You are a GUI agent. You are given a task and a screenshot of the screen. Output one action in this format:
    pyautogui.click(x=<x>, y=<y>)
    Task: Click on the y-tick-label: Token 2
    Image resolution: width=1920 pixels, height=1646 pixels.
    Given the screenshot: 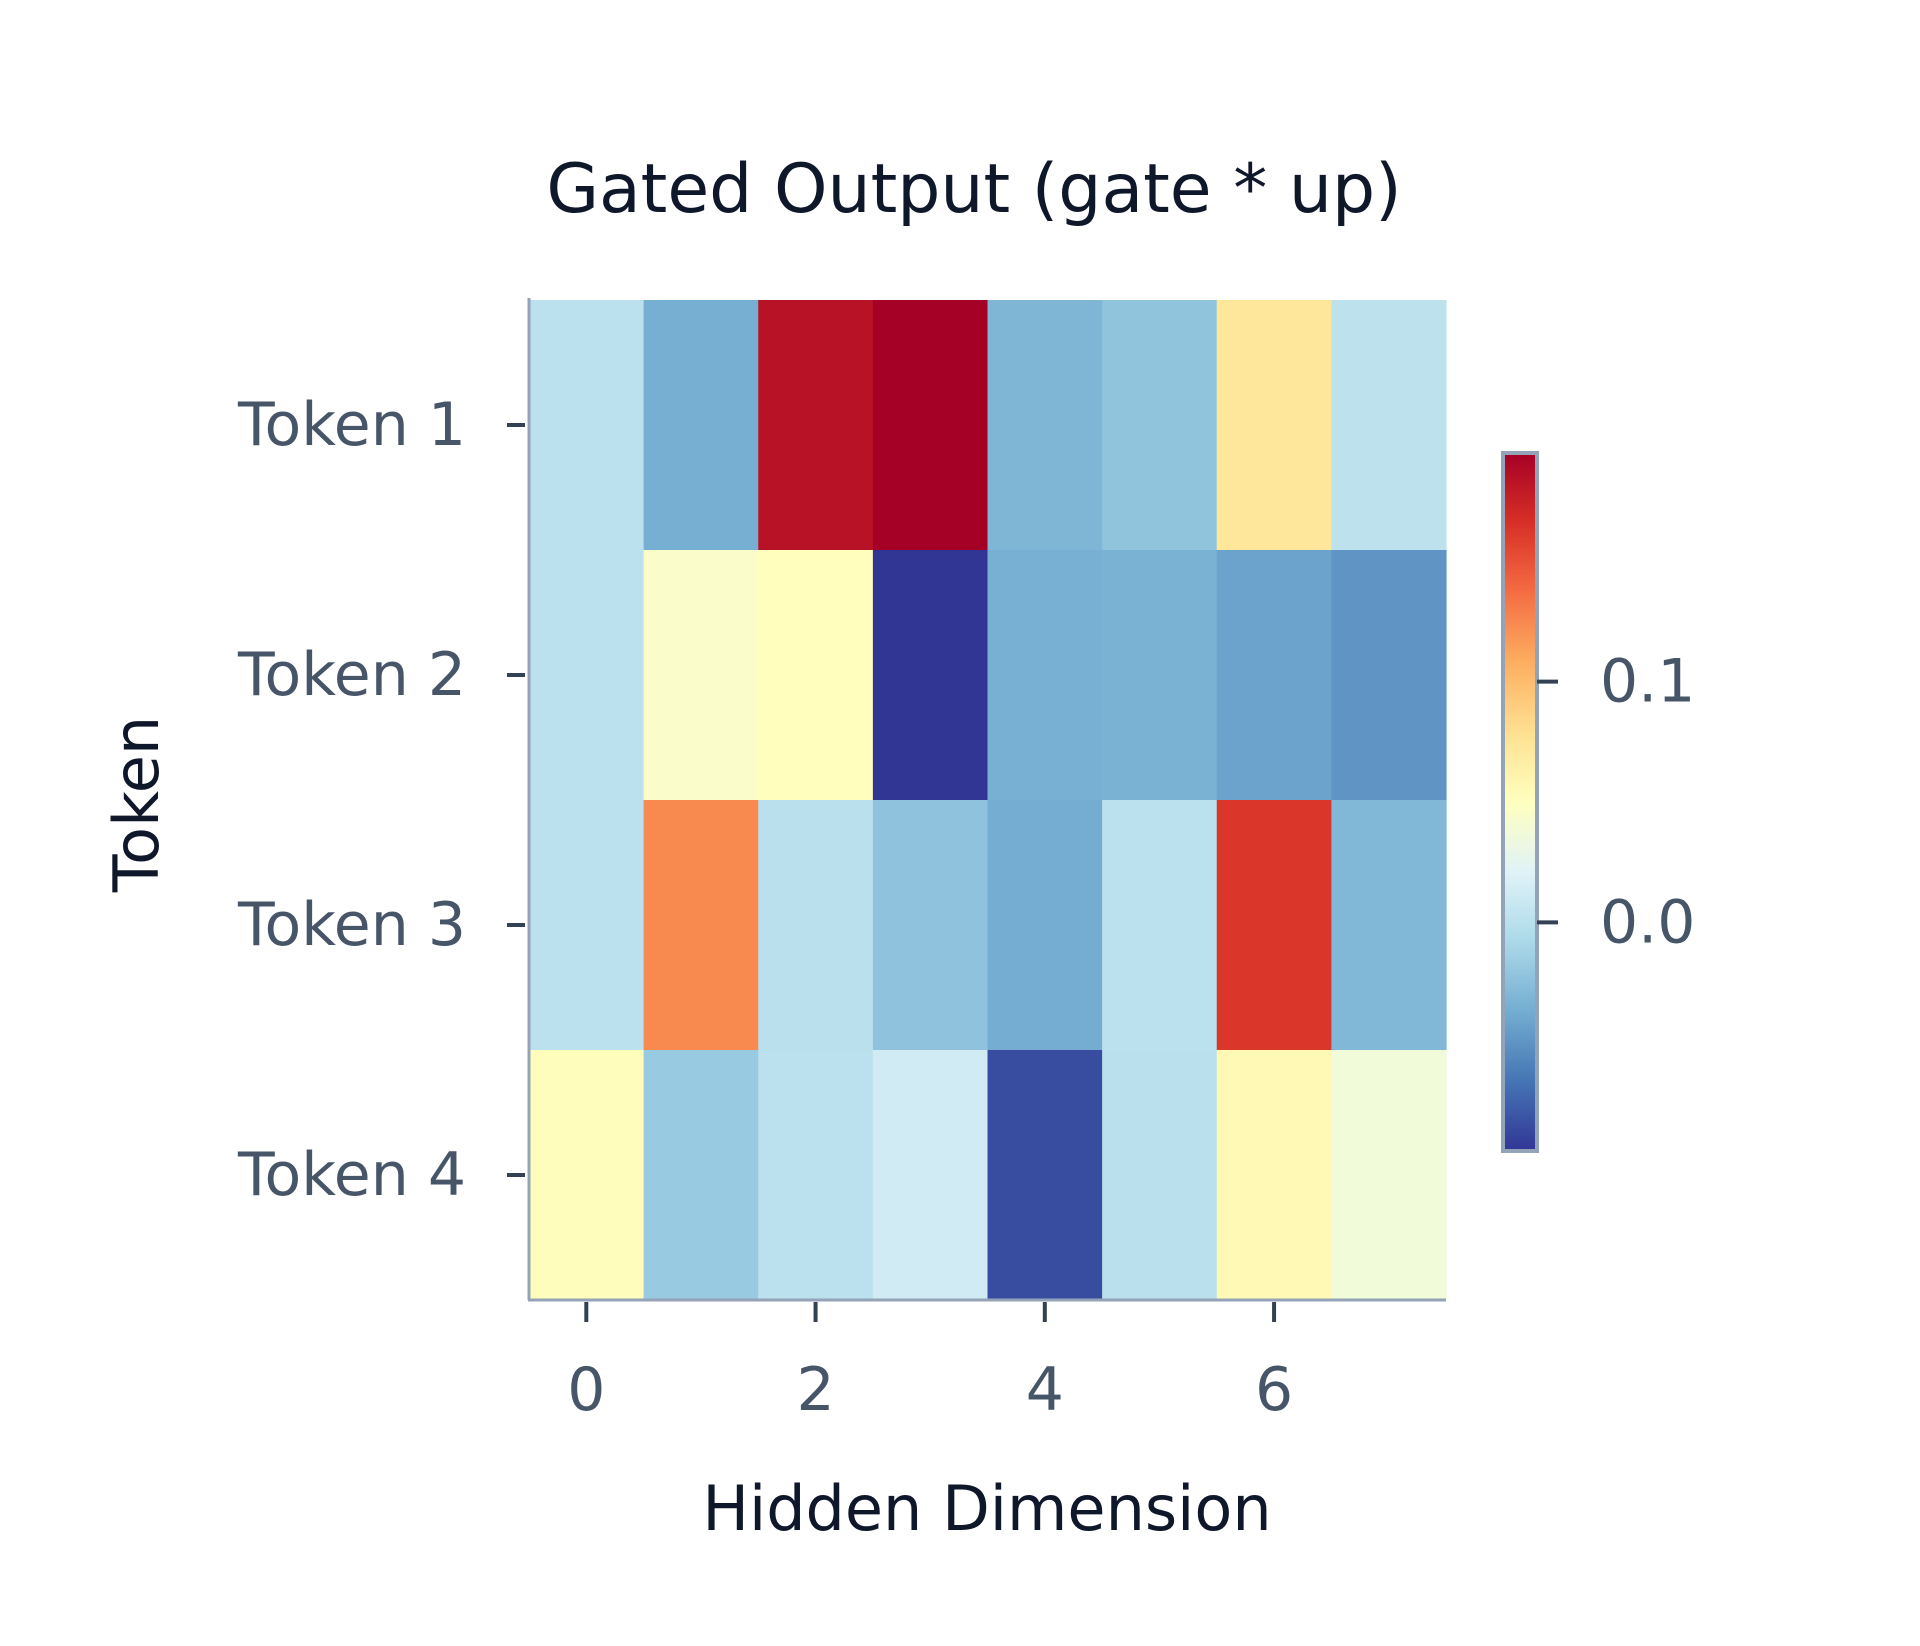 What is the action you would take?
    pyautogui.click(x=351, y=675)
    